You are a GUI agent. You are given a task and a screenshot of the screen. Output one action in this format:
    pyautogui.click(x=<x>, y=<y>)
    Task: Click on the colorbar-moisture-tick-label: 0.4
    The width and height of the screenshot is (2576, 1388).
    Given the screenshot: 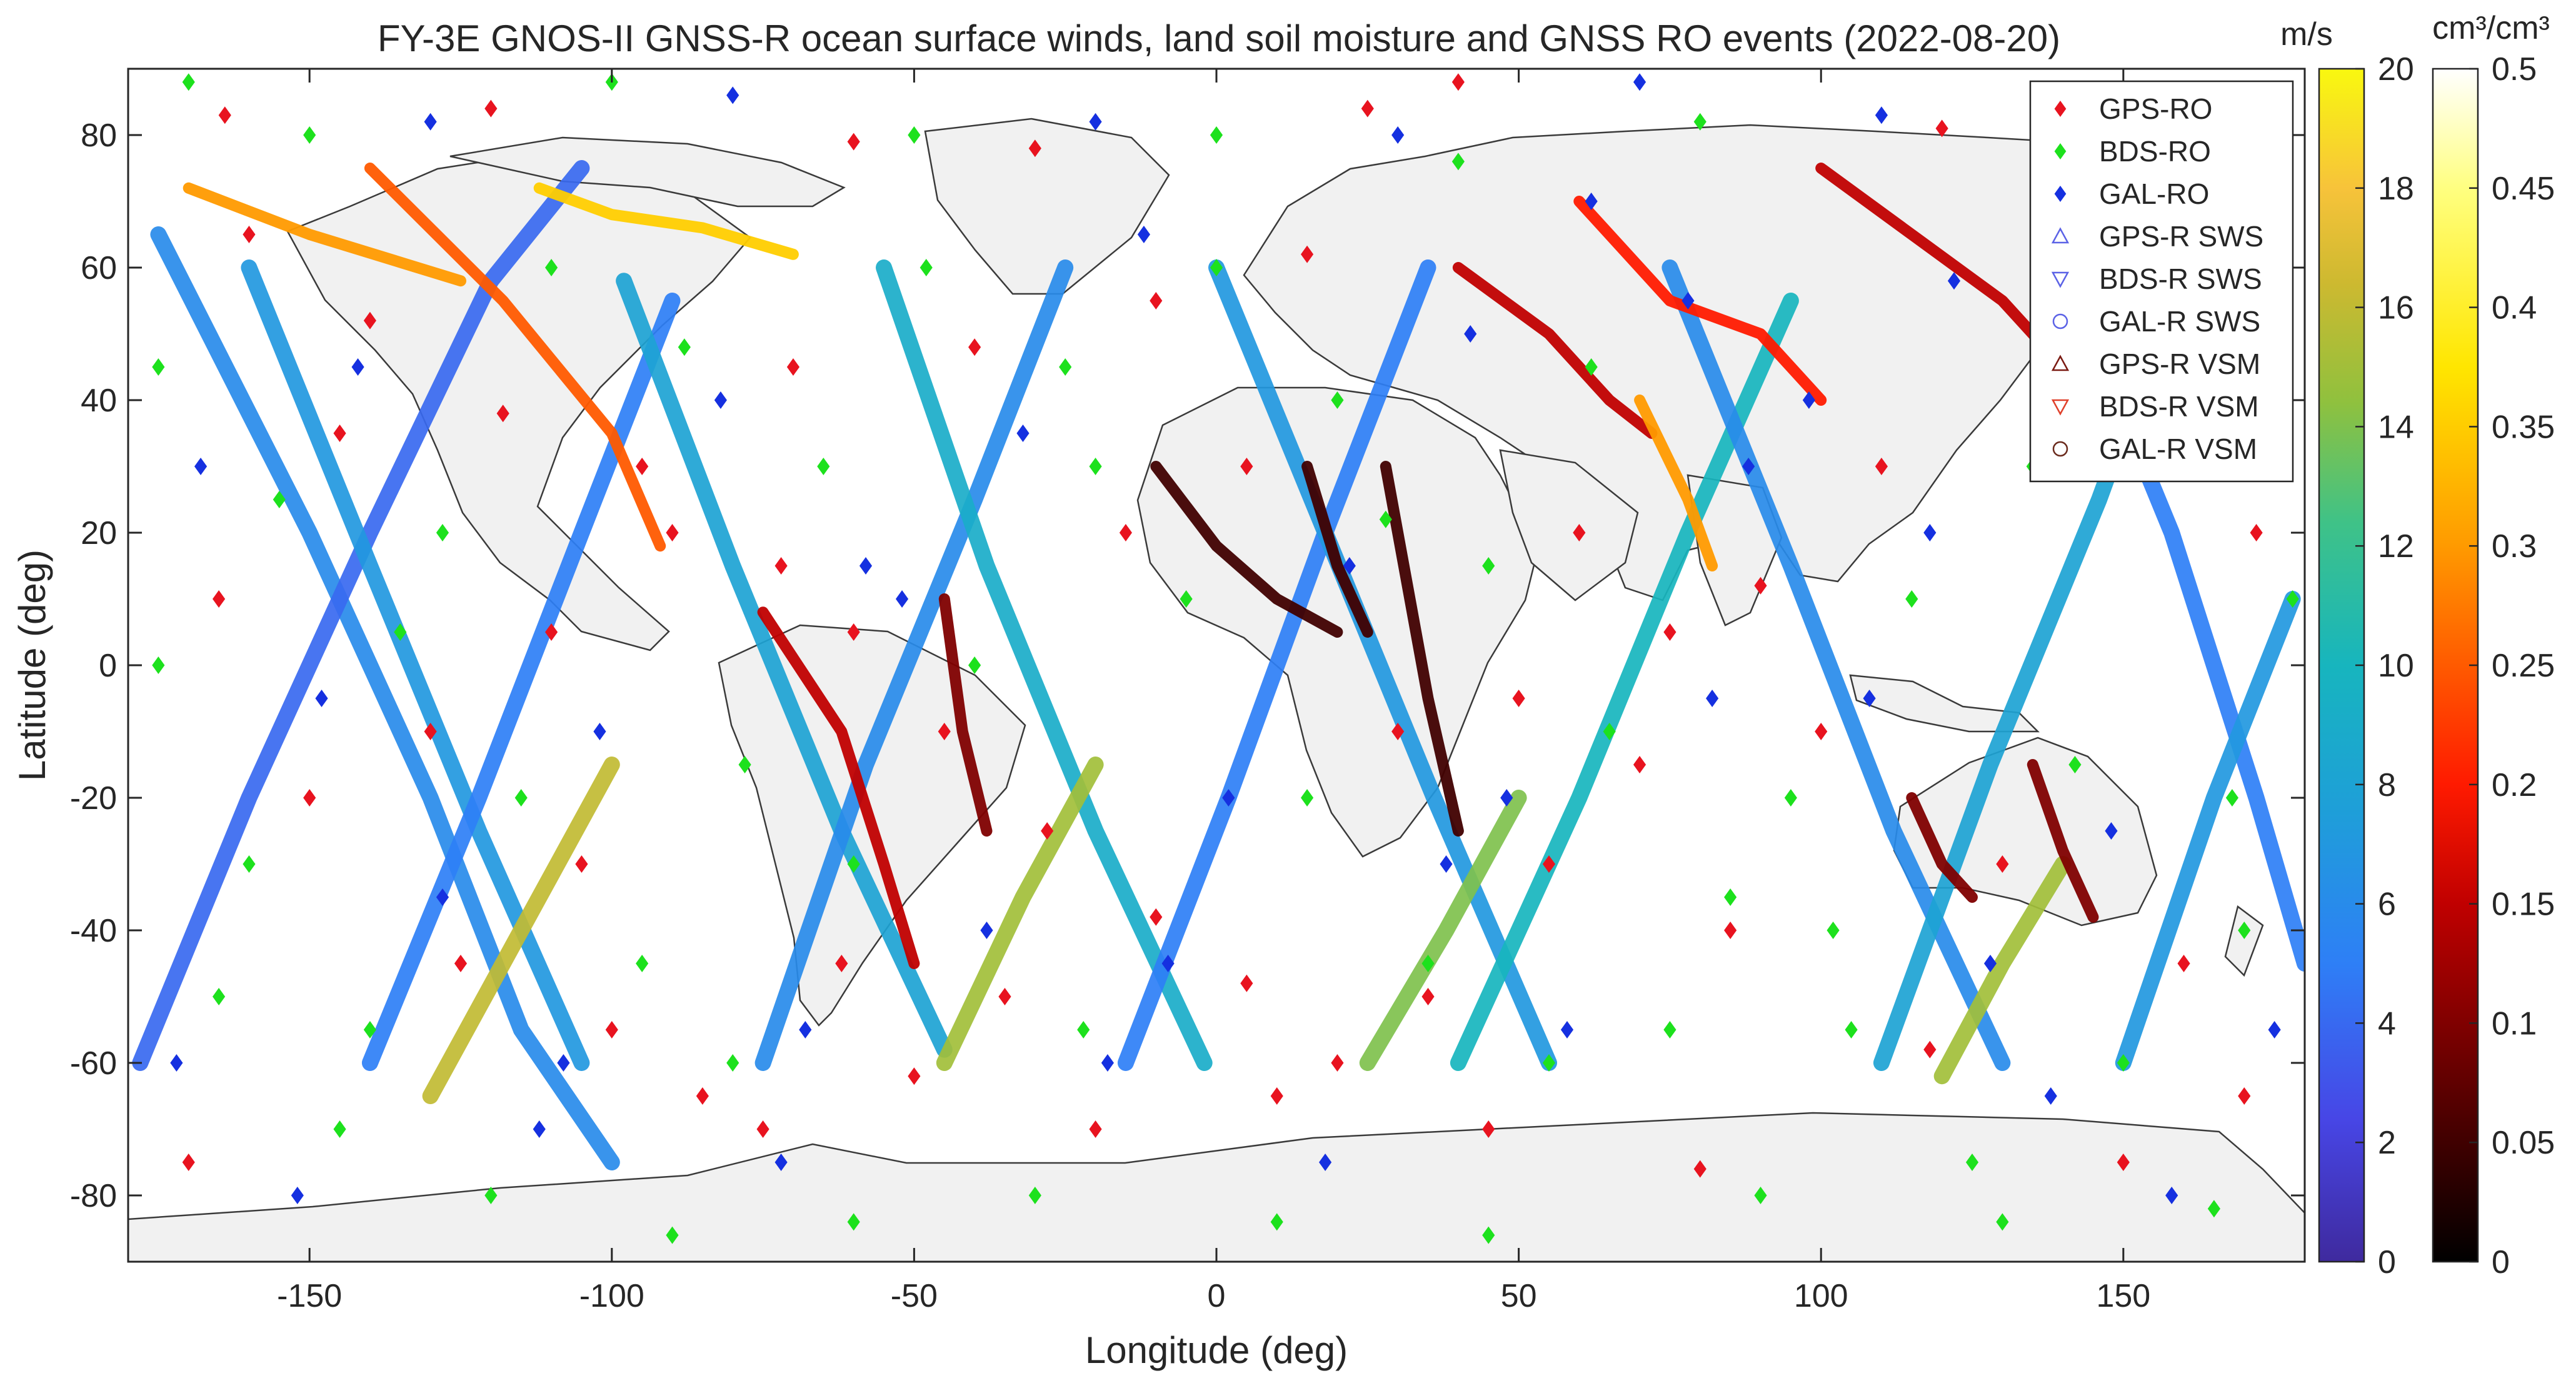 What is the action you would take?
    pyautogui.click(x=2514, y=308)
    